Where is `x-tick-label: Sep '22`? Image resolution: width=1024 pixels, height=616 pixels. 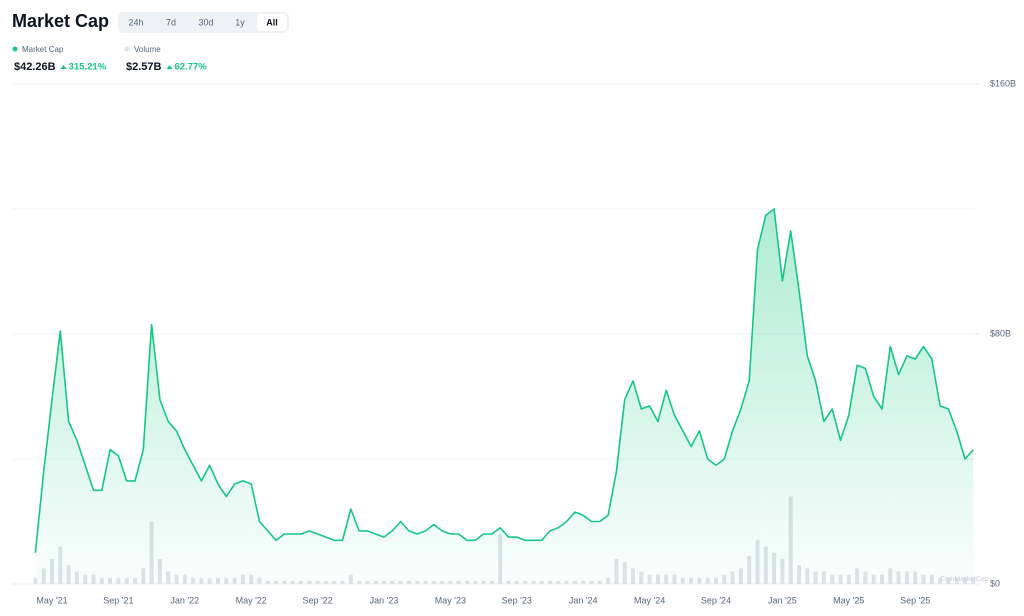 x-tick-label: Sep '22 is located at coordinates (317, 600).